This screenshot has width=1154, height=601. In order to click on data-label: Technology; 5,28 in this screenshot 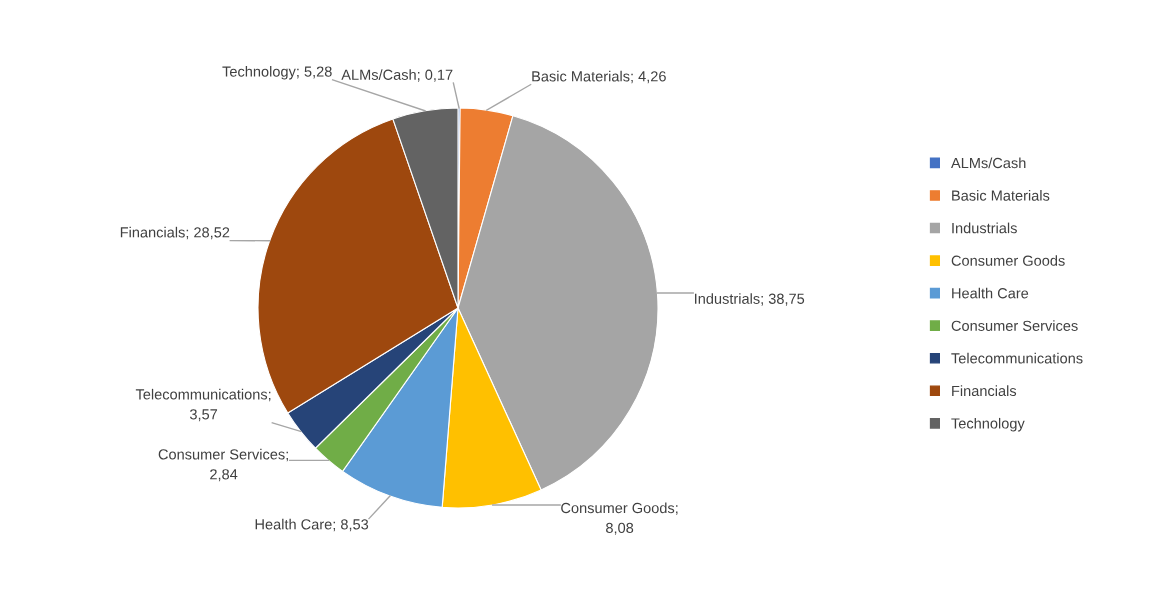, I will do `click(277, 73)`.